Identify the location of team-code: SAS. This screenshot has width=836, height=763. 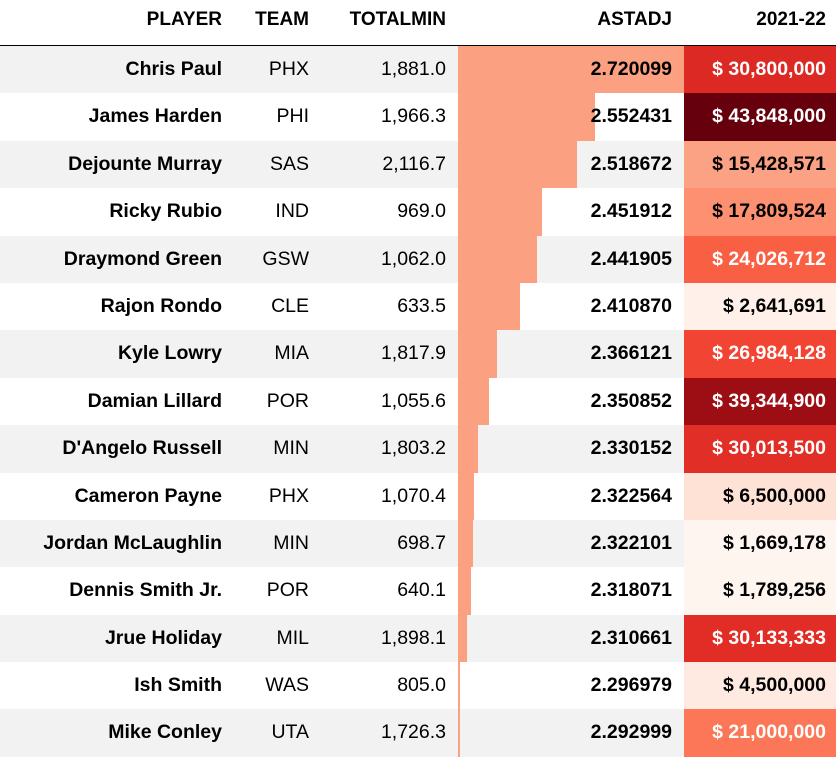
(289, 163).